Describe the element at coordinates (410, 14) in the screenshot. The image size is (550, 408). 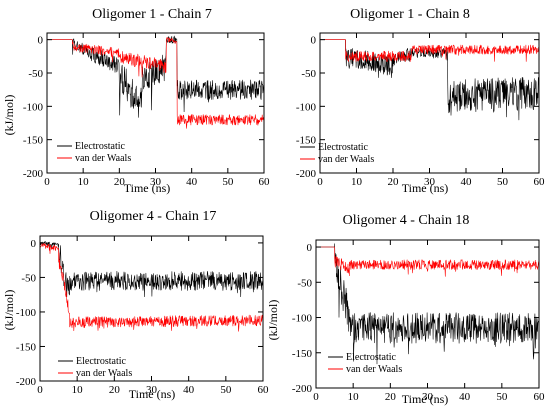
I see `chart-title: Oligomer 1 - Chain 8` at that location.